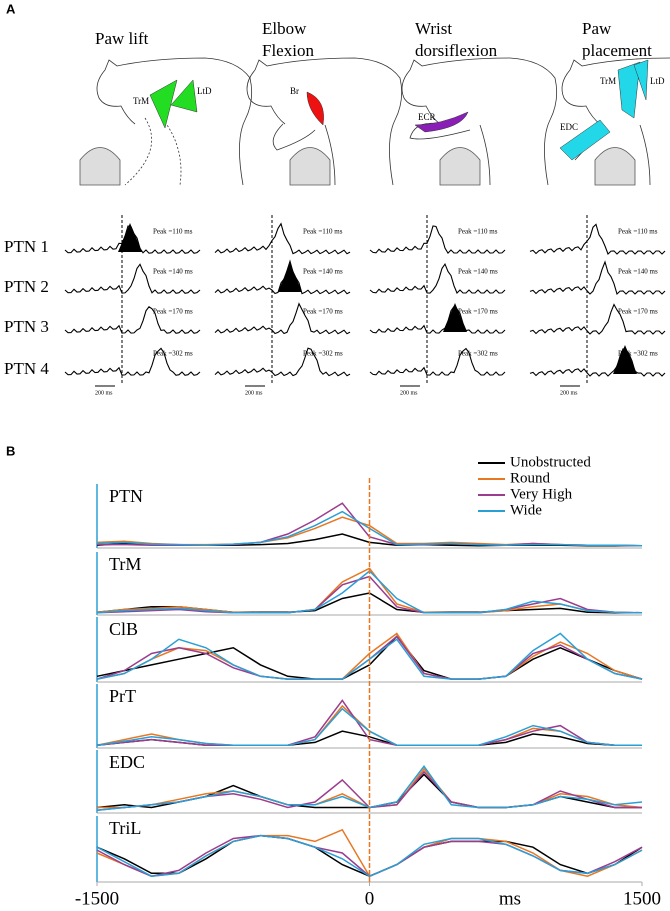 This screenshot has height=911, width=670. What do you see at coordinates (125, 828) in the screenshot?
I see `panel-title: TriL` at bounding box center [125, 828].